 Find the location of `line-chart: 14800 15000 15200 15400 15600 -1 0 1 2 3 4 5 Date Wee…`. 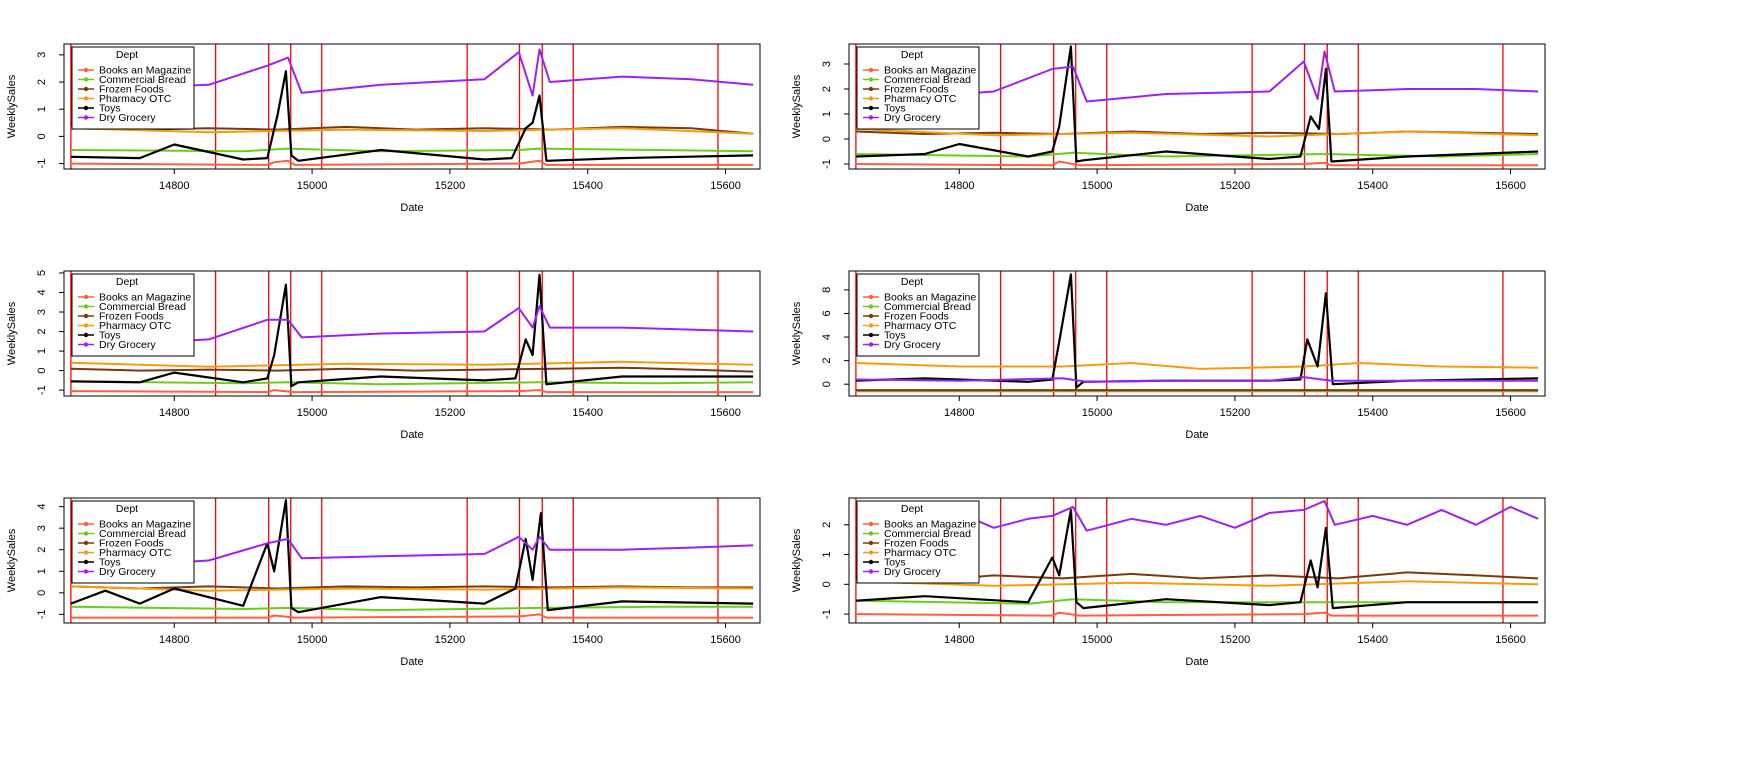

line-chart: 14800 15000 15200 15400 15600 -1 0 1 2 3 4 5 Date Wee… is located at coordinates (383, 355).